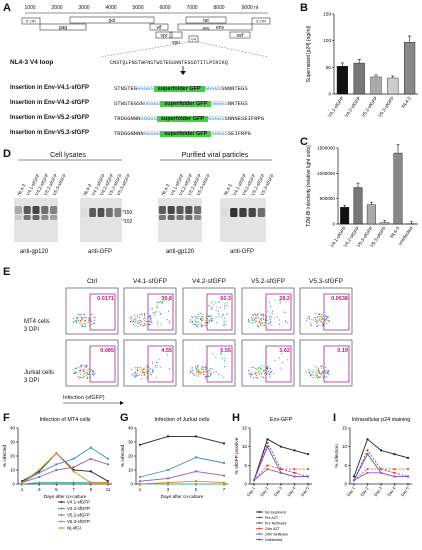 The width and height of the screenshot is (422, 550). Describe the element at coordinates (32, 62) in the screenshot. I see `v4-loop-title: NL4-3 V4 loop` at that location.